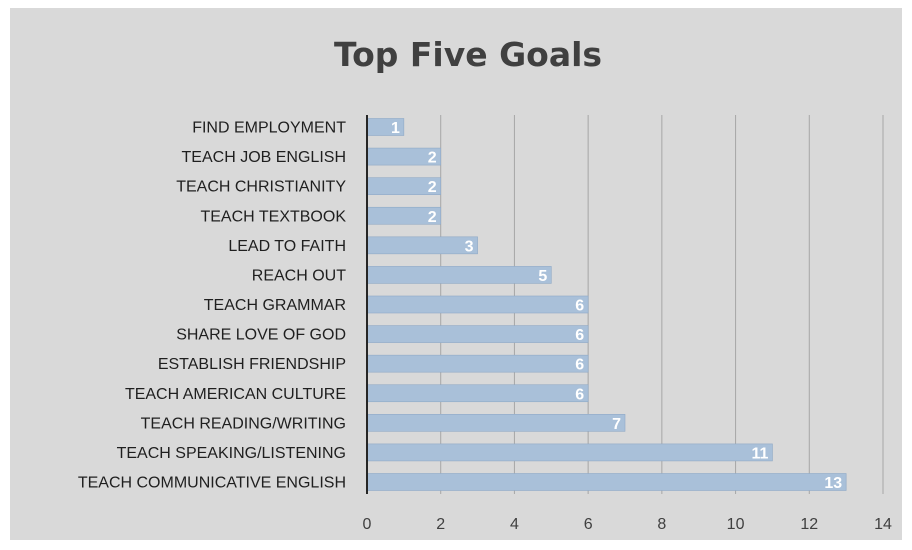 The image size is (912, 550). What do you see at coordinates (440, 524) in the screenshot?
I see `x-tick-label: 2` at bounding box center [440, 524].